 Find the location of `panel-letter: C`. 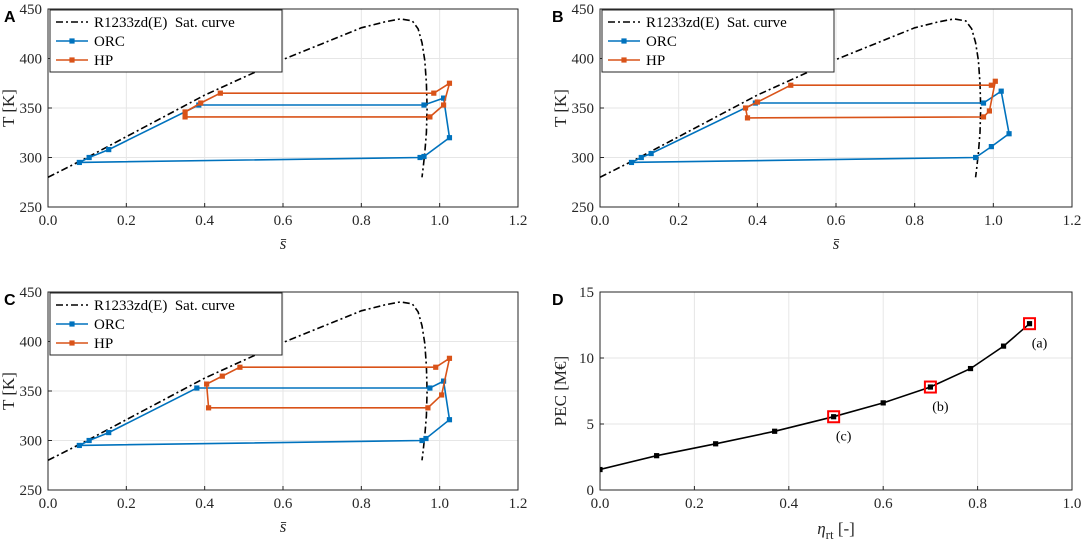

panel-letter: C is located at coordinates (10, 300).